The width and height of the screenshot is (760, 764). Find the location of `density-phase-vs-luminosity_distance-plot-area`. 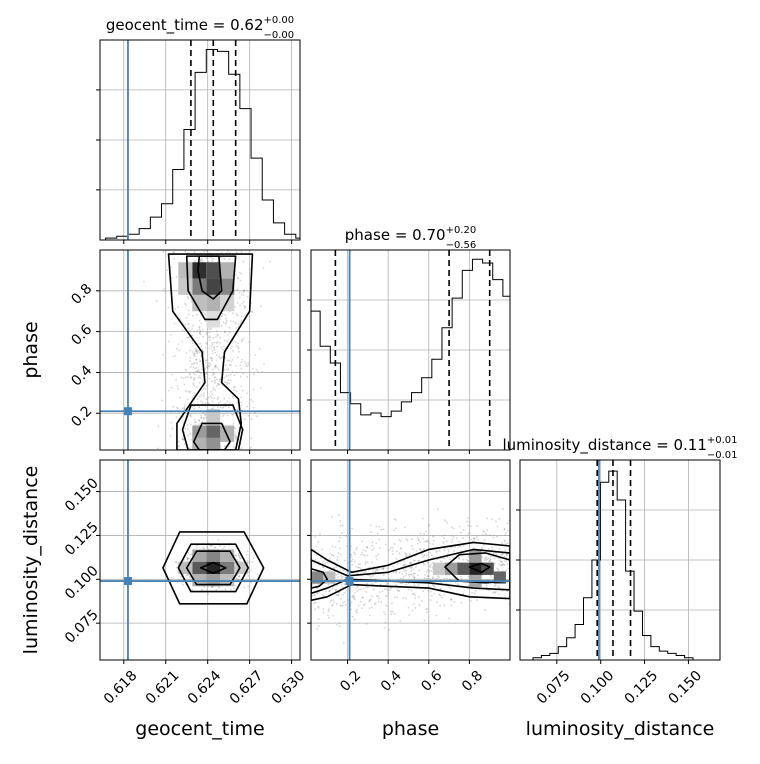

density-phase-vs-luminosity_distance-plot-area is located at coordinates (410, 560).